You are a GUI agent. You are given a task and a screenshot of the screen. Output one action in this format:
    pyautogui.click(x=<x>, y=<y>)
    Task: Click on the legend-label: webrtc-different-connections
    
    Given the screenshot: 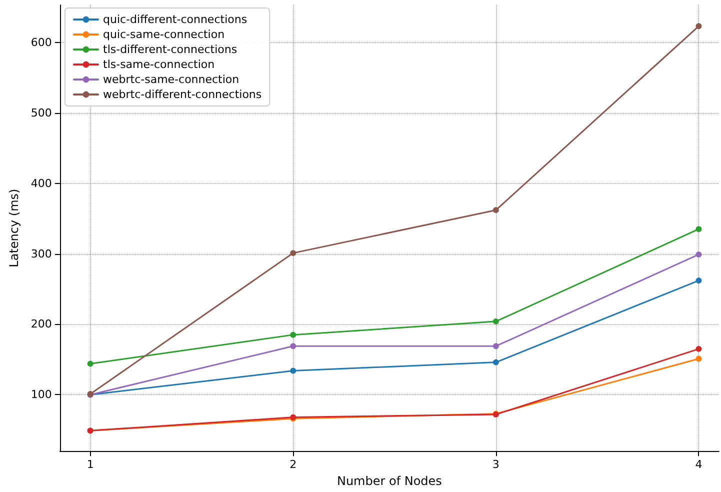 What is the action you would take?
    pyautogui.click(x=182, y=94)
    